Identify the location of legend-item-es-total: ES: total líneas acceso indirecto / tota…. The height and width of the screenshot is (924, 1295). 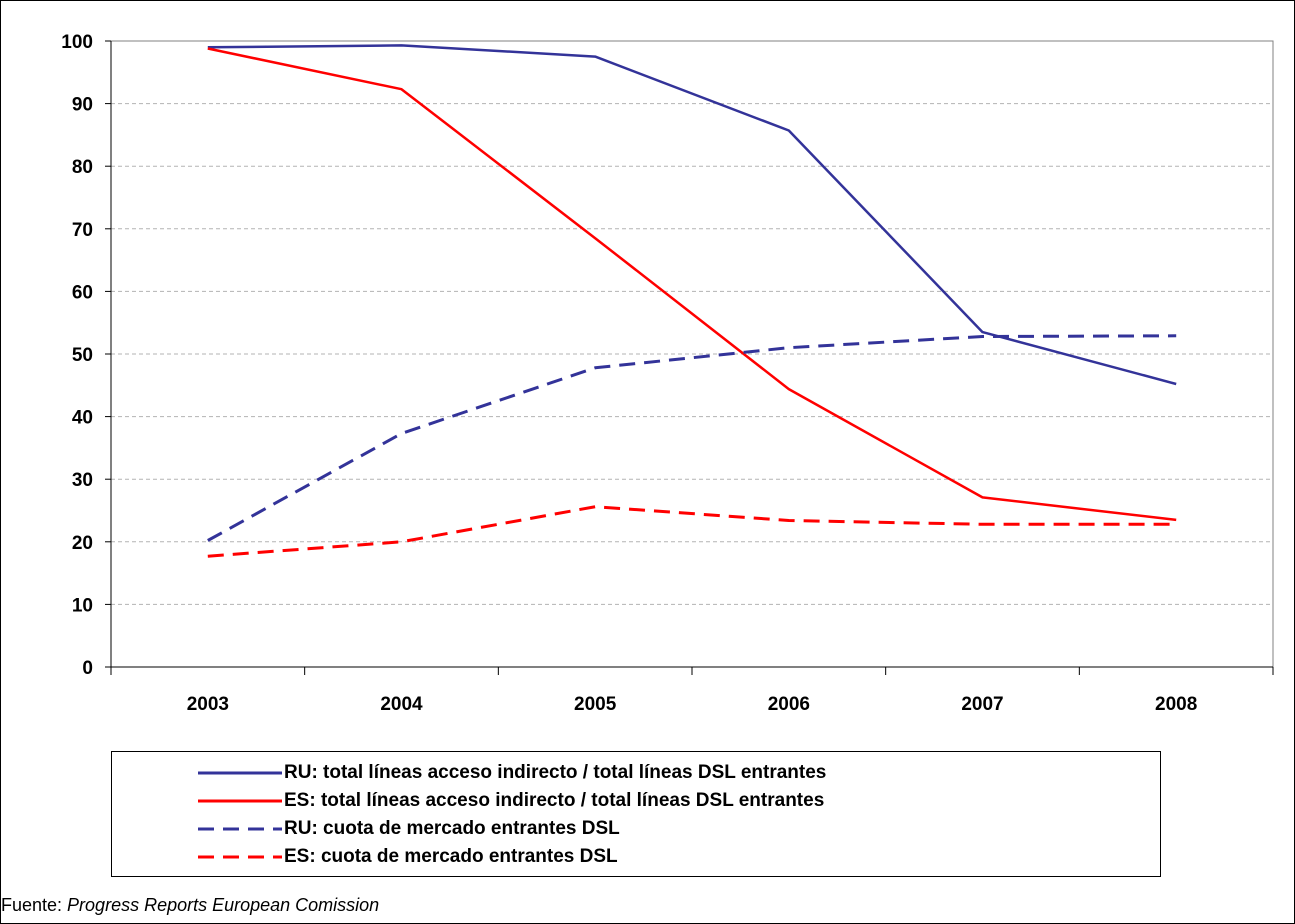
(511, 801).